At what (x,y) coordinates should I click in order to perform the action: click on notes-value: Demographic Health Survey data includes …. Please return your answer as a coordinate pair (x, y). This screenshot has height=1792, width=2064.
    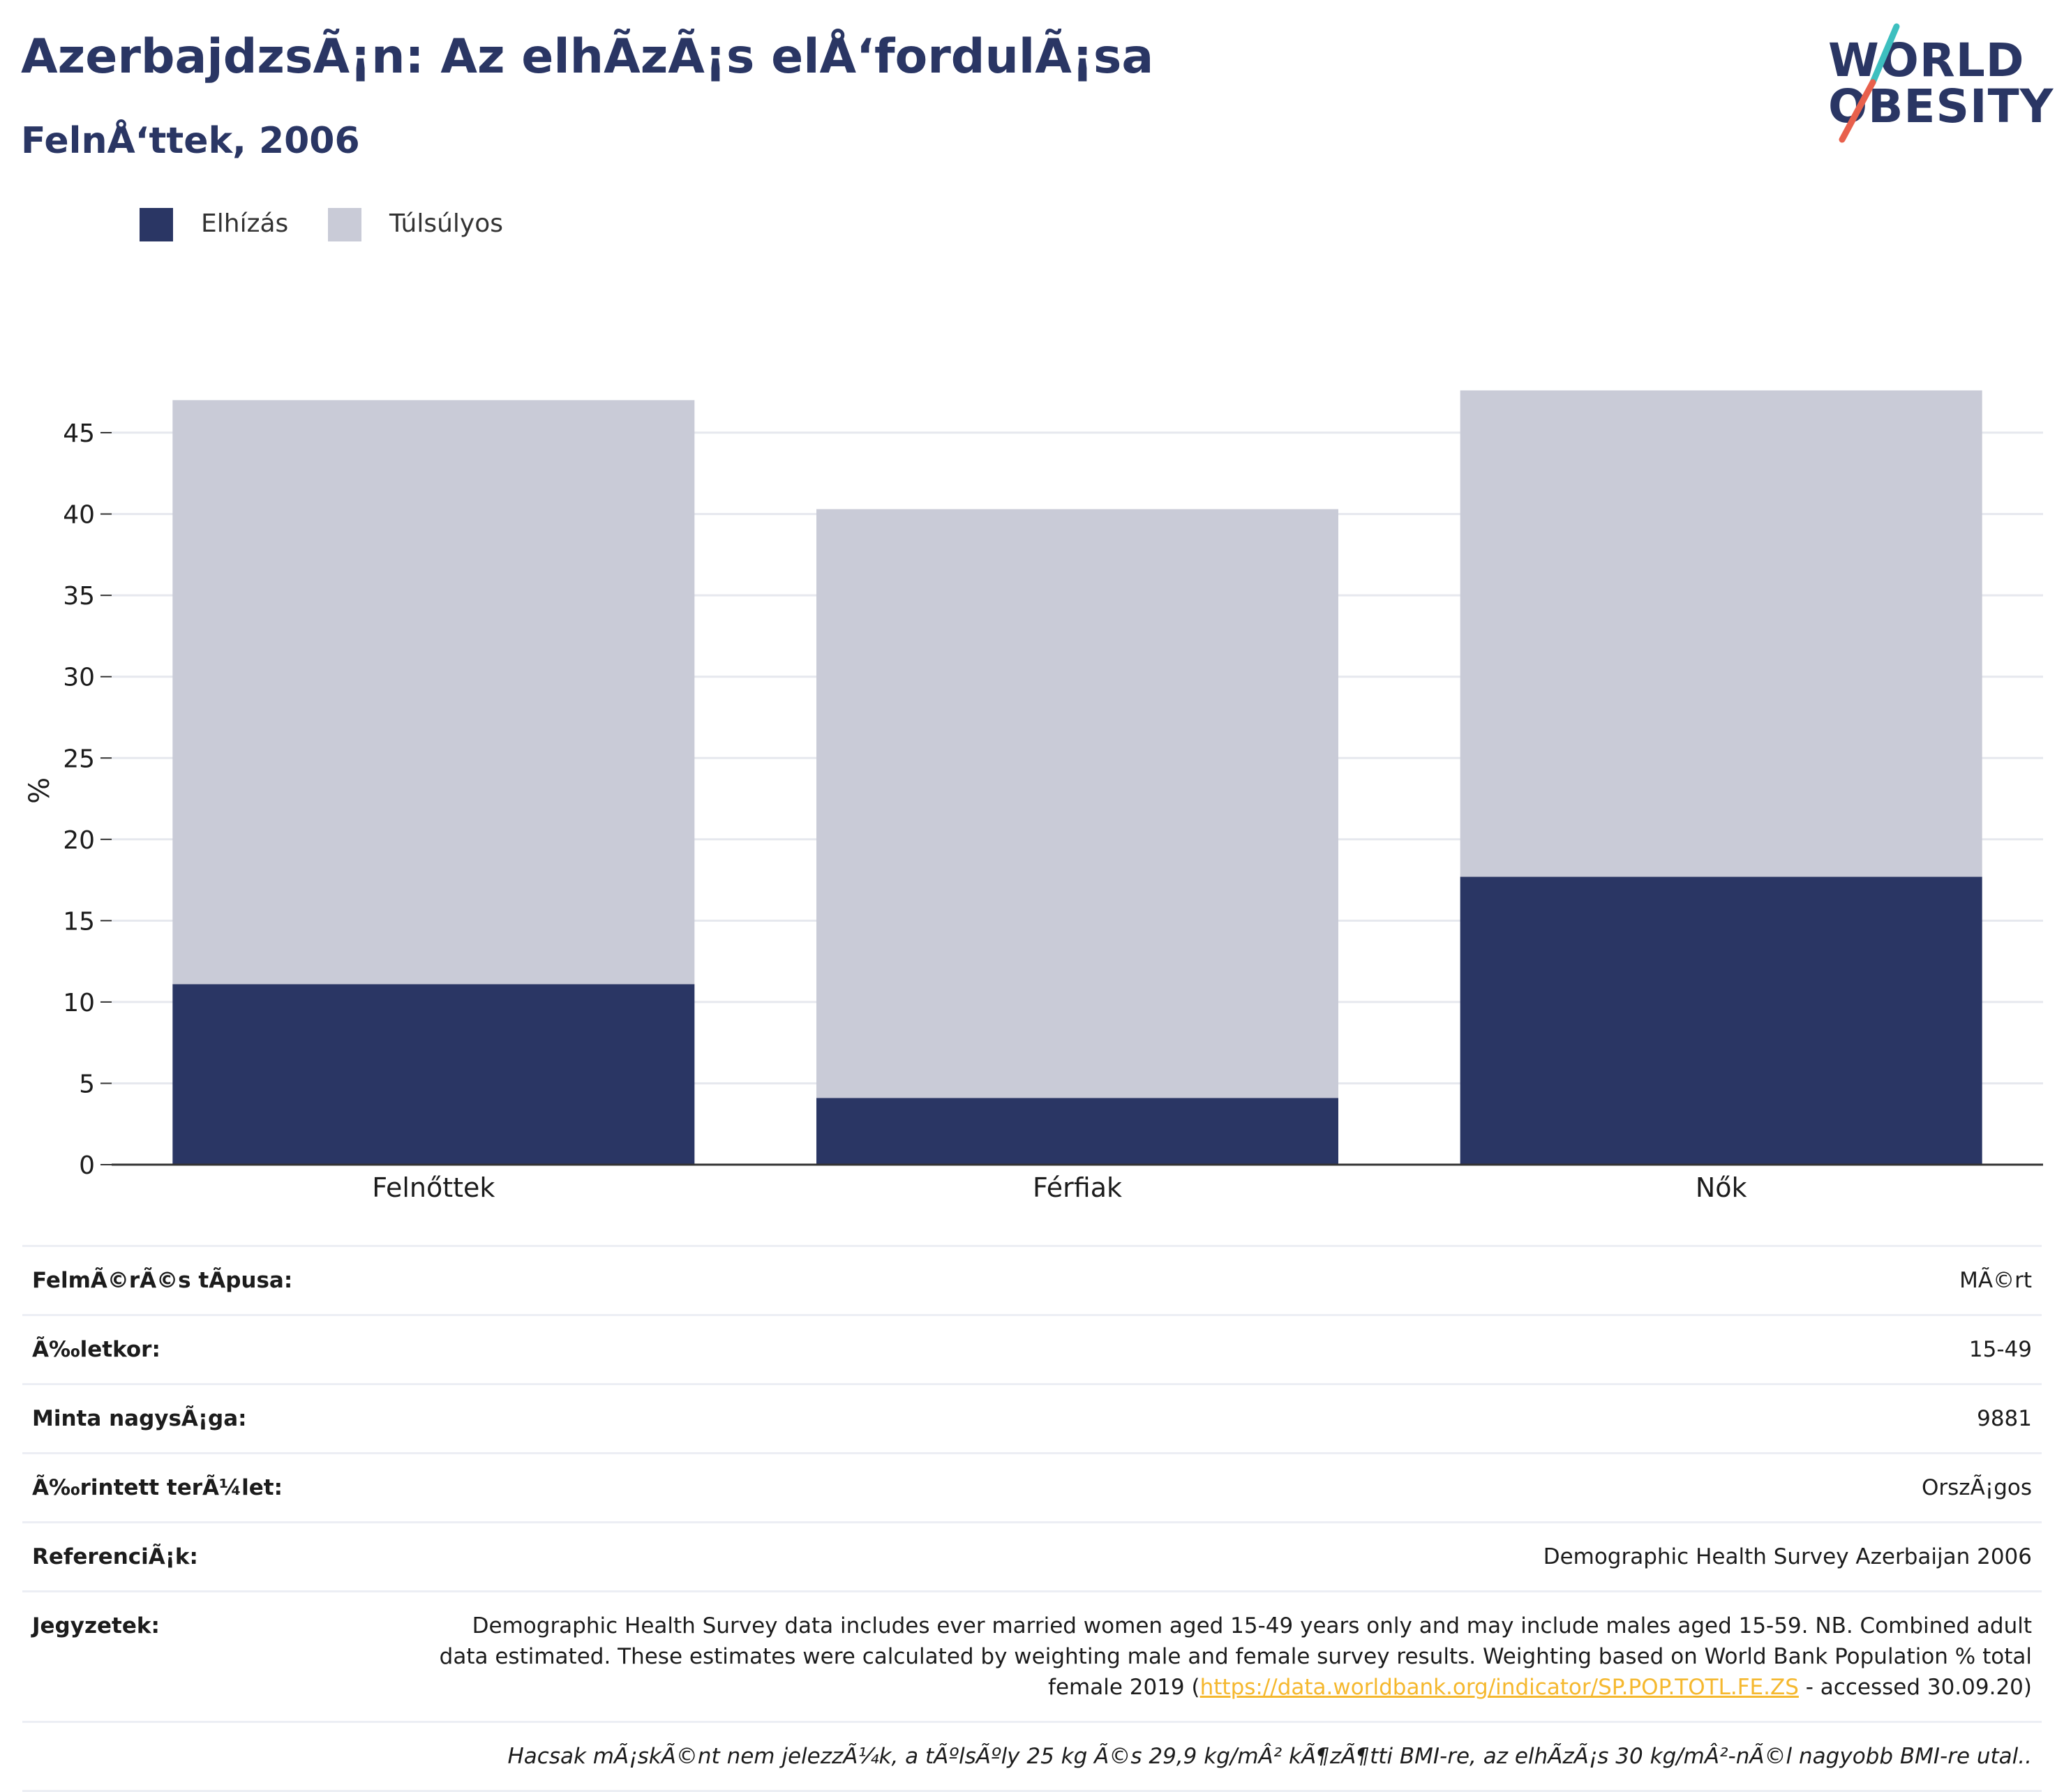
    Looking at the image, I should click on (1229, 1657).